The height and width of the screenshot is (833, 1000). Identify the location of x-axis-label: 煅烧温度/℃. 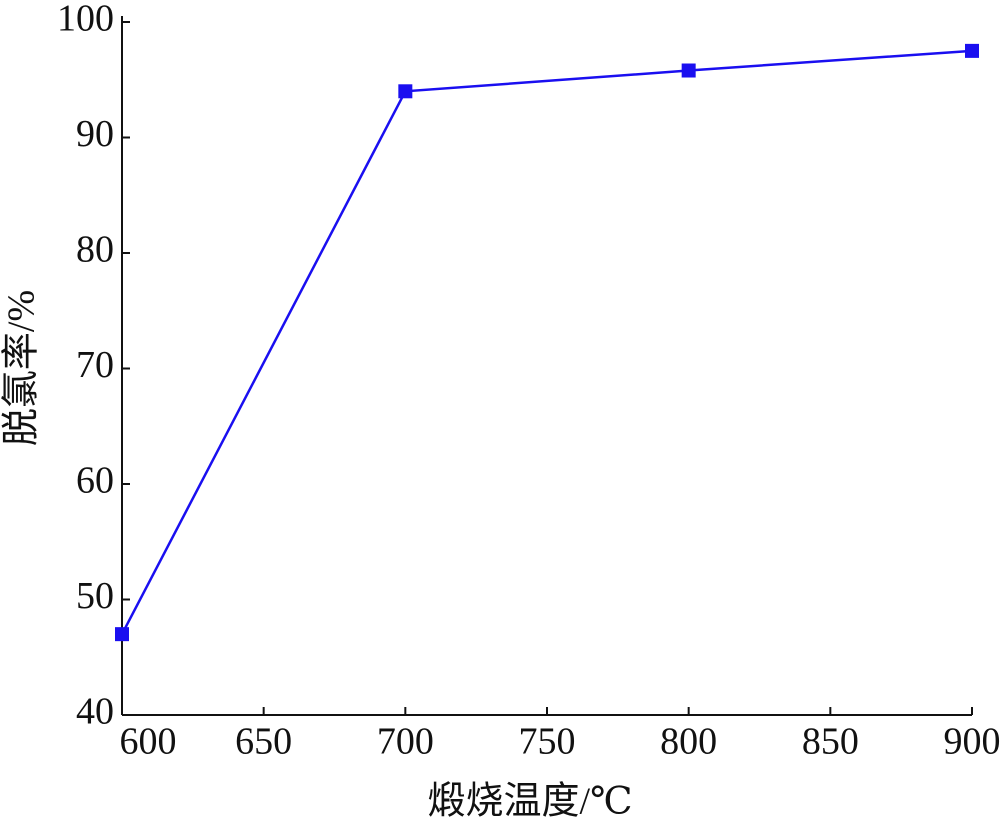
(529, 802).